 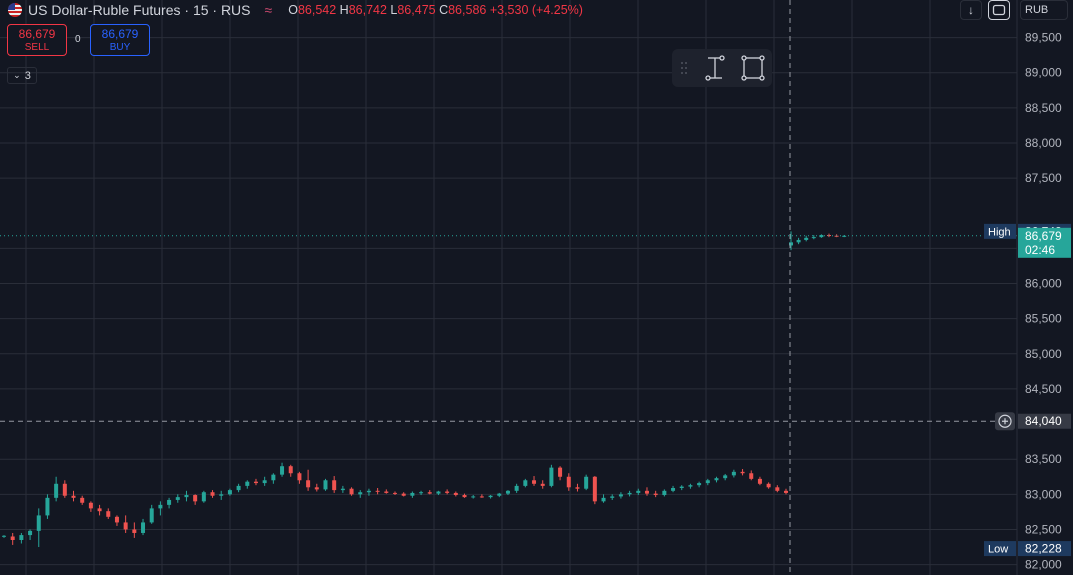 What do you see at coordinates (1043, 73) in the screenshot?
I see `price-tick-label: 89,000` at bounding box center [1043, 73].